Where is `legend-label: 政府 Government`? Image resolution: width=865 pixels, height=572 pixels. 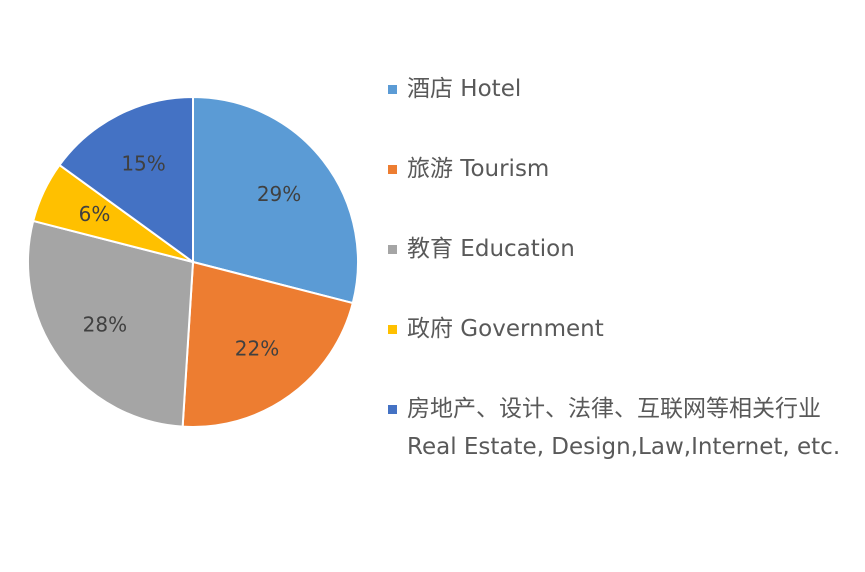
legend-label: 政府 Government is located at coordinates (505, 329).